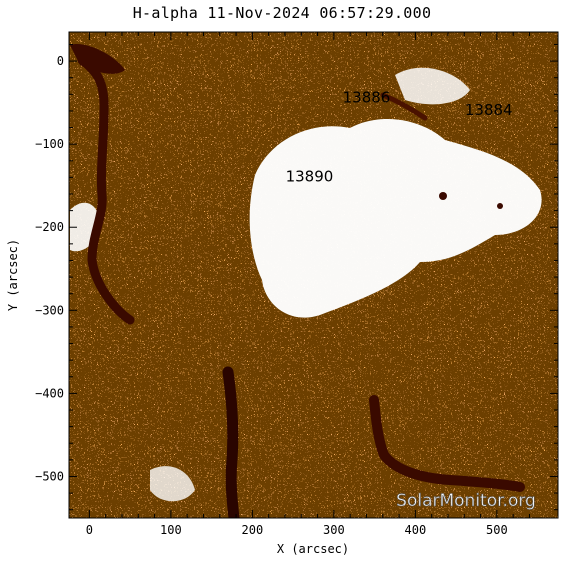  Describe the element at coordinates (89, 530) in the screenshot. I see `x-tick-label: 0` at that location.